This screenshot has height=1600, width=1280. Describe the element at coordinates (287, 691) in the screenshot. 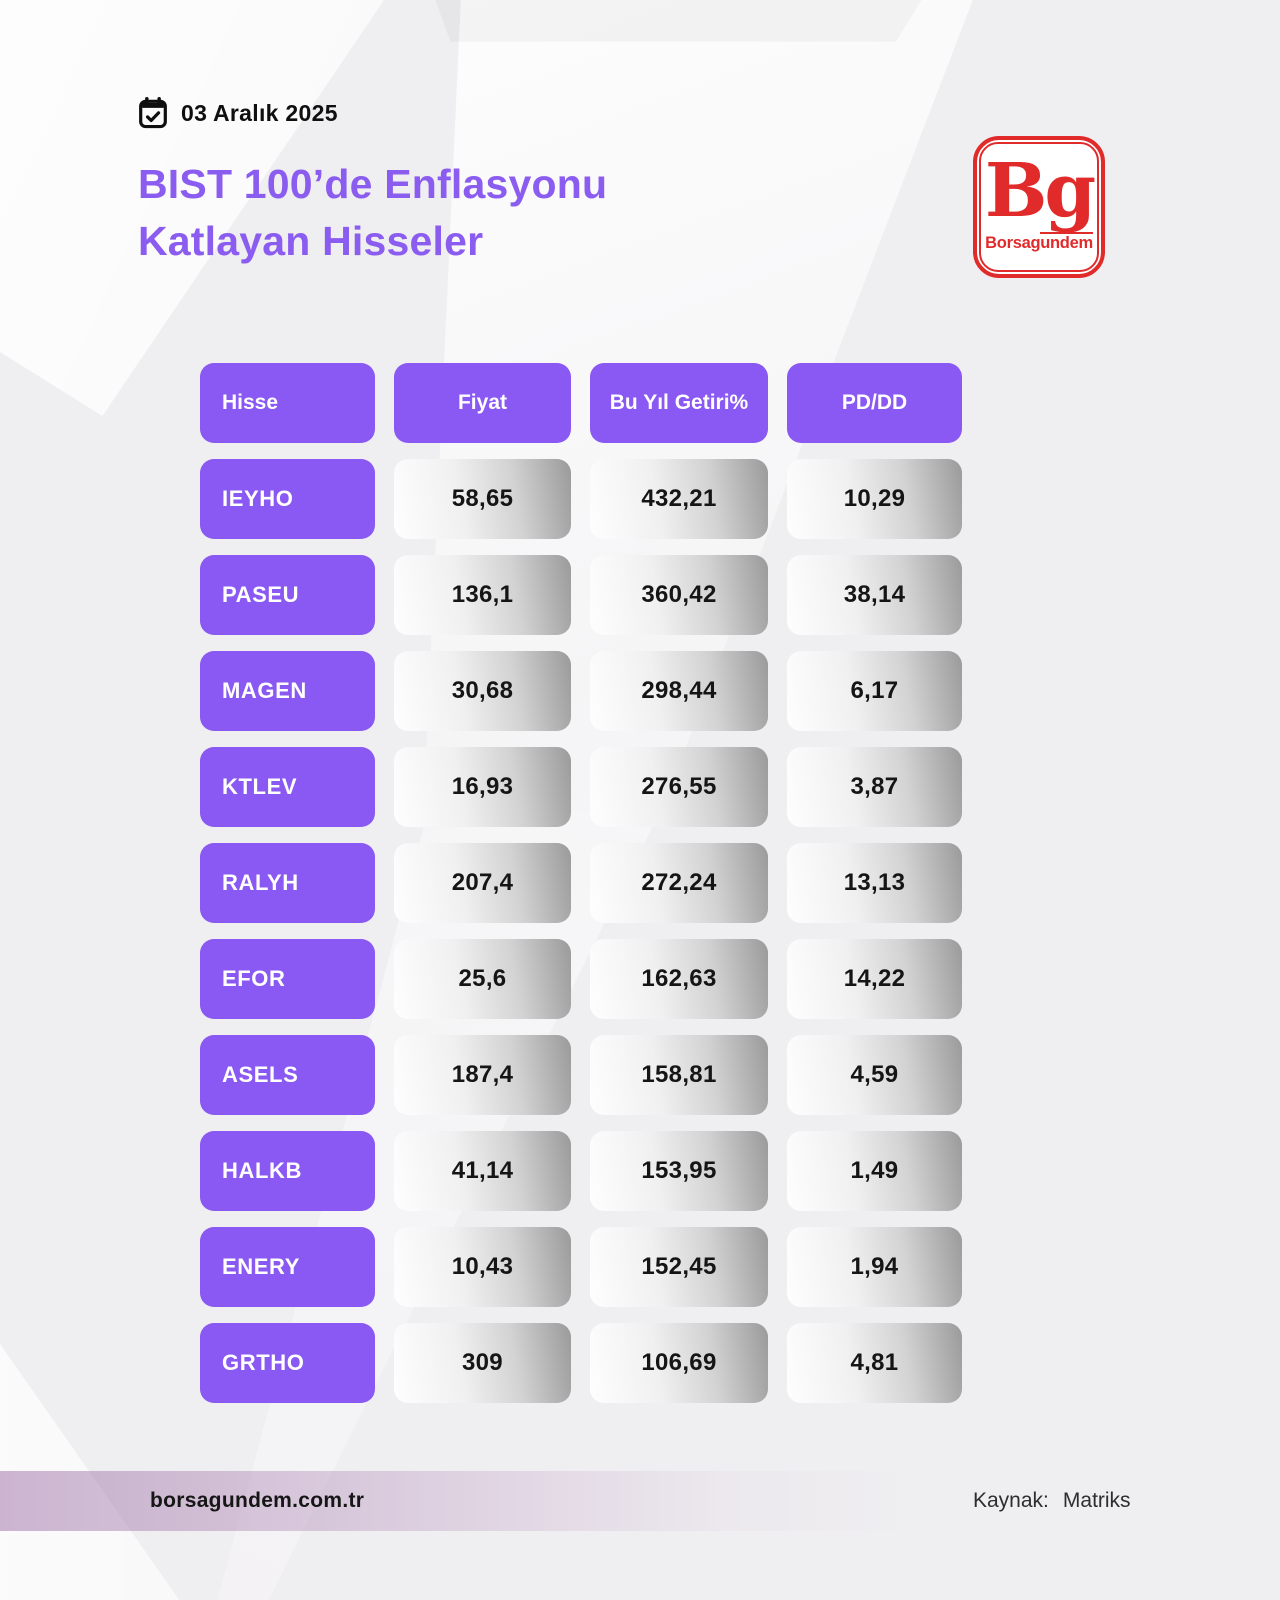

I see `ticker-cell: MAGEN` at that location.